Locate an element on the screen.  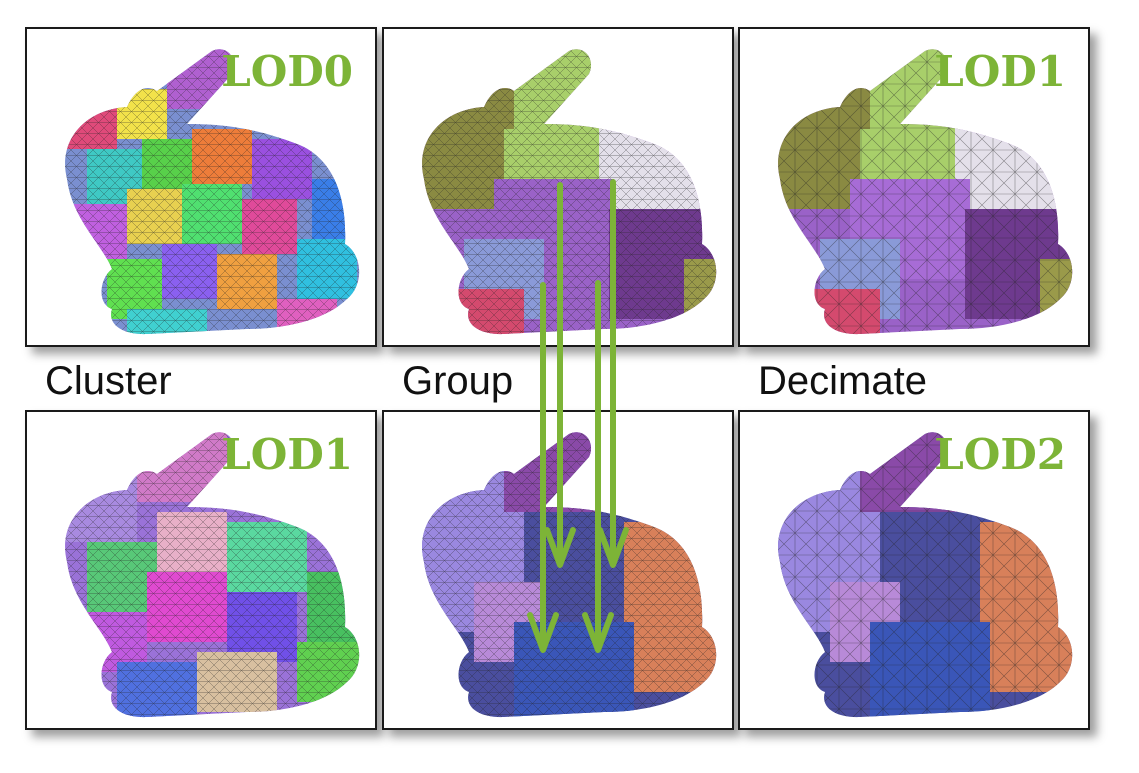
panel-decimate-lod2: LOD2 is located at coordinates (914, 570).